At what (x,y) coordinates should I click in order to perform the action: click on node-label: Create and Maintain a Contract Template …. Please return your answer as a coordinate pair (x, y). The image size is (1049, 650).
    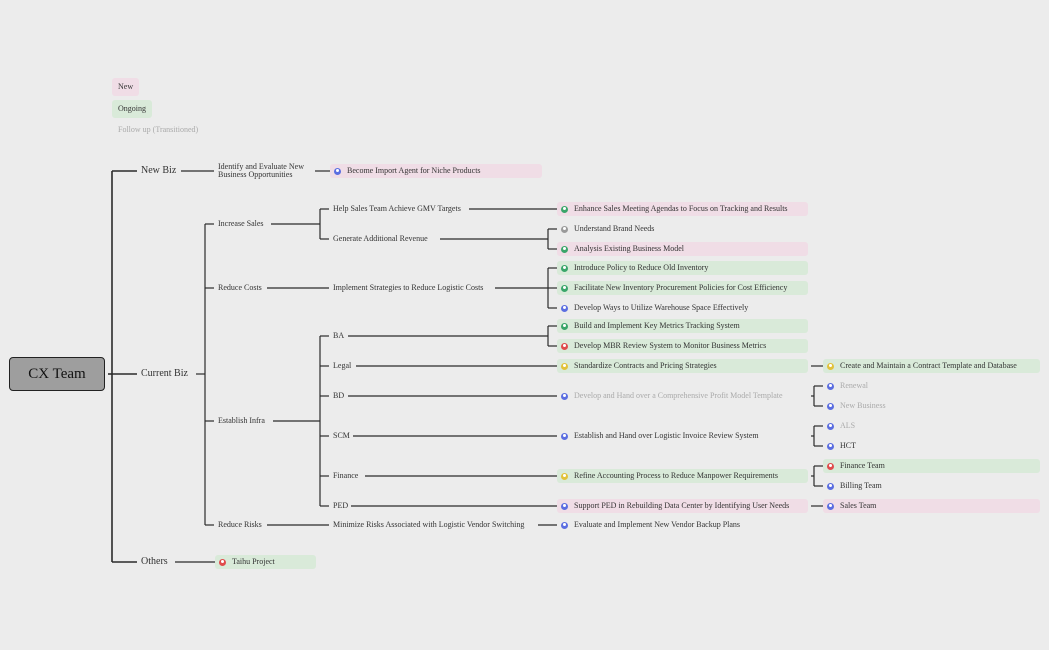
    Looking at the image, I should click on (928, 365).